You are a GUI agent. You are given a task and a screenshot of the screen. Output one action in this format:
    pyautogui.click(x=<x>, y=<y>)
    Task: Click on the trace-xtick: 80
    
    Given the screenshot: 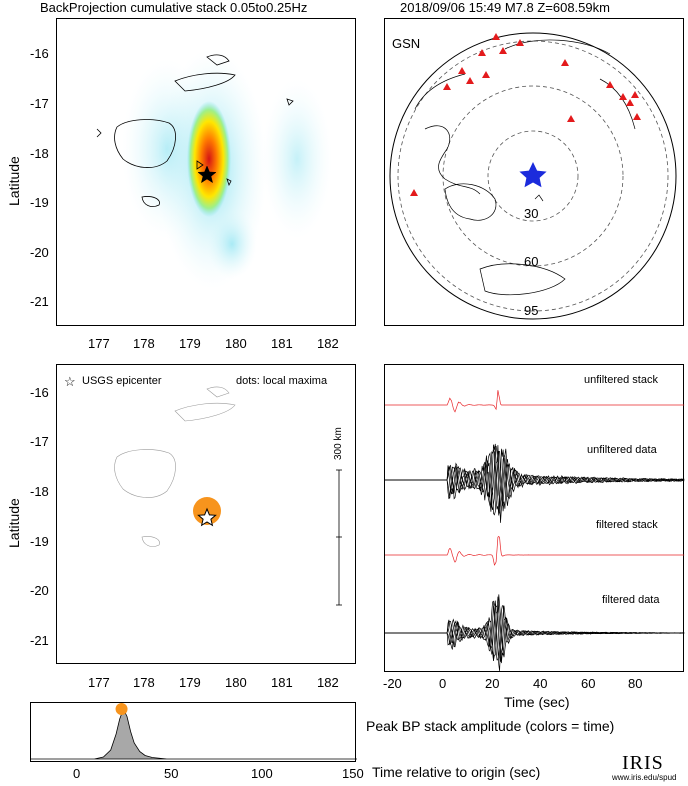 What is the action you would take?
    pyautogui.click(x=635, y=683)
    